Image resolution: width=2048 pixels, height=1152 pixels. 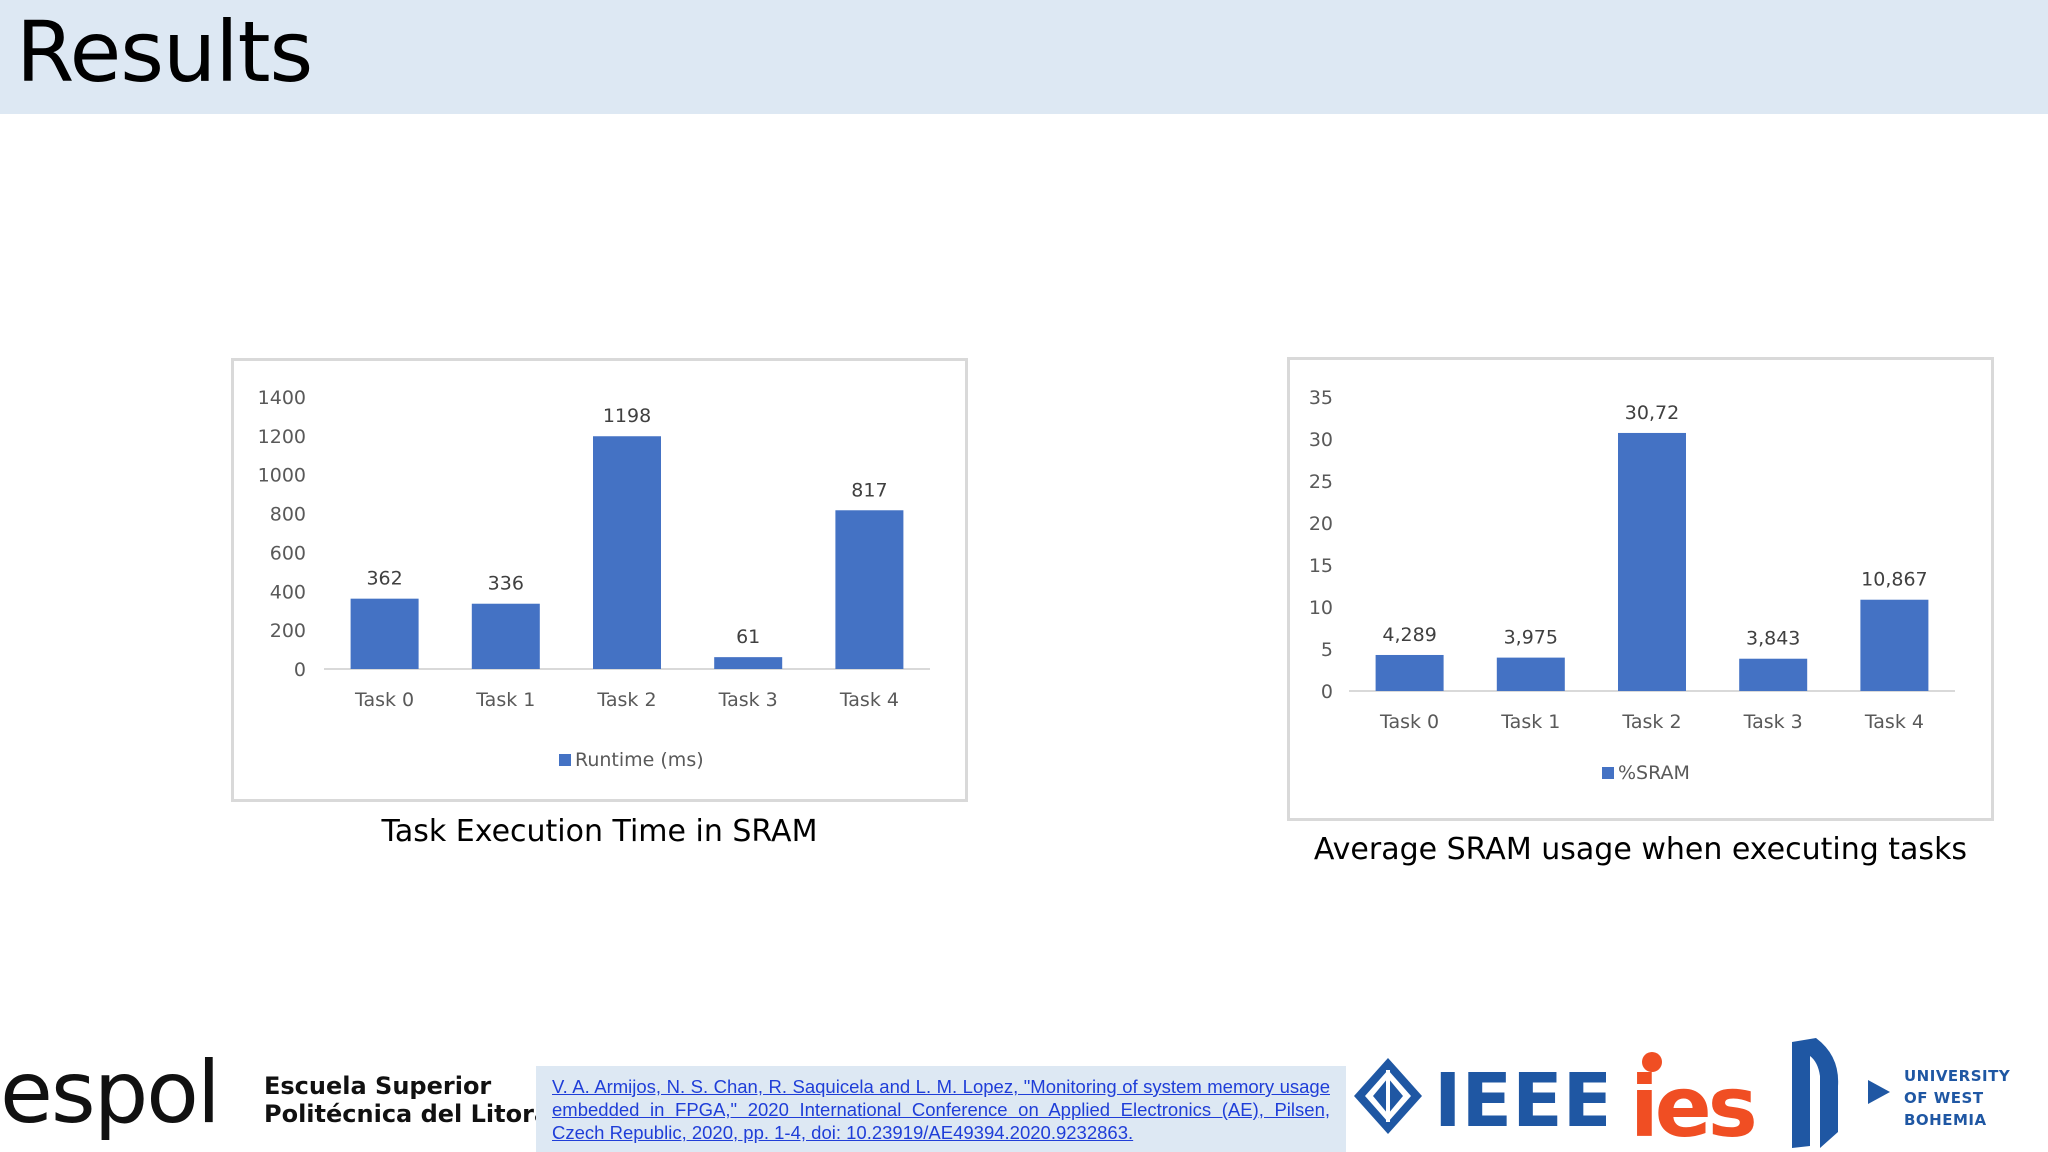 I want to click on title-bar: Results, so click(x=1024, y=57).